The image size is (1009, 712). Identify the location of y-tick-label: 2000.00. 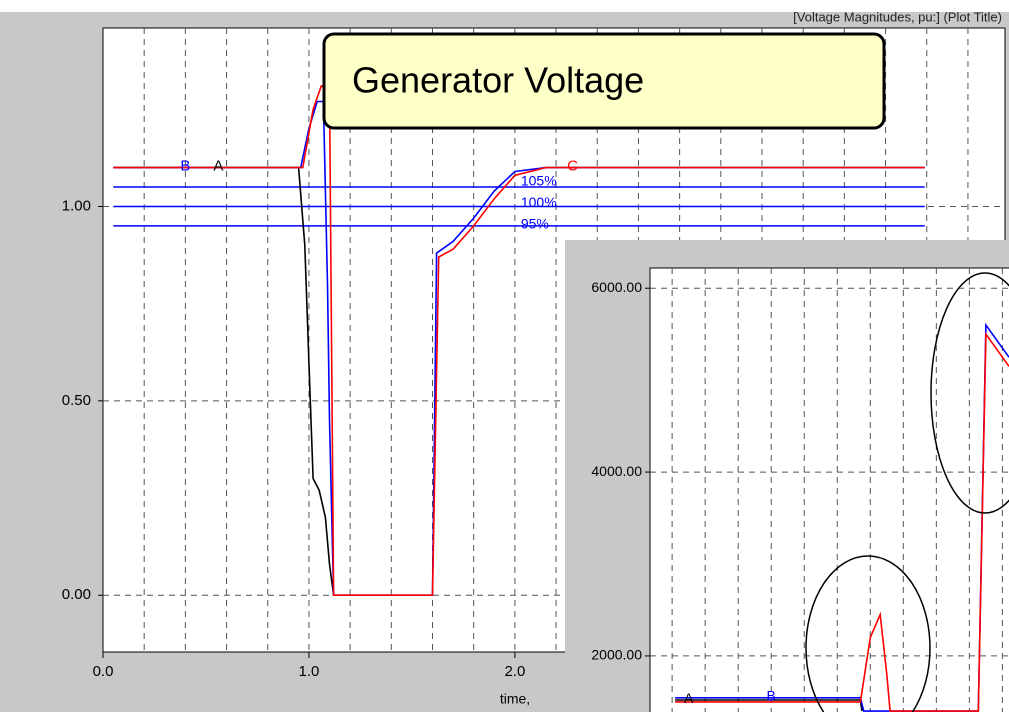
(616, 655).